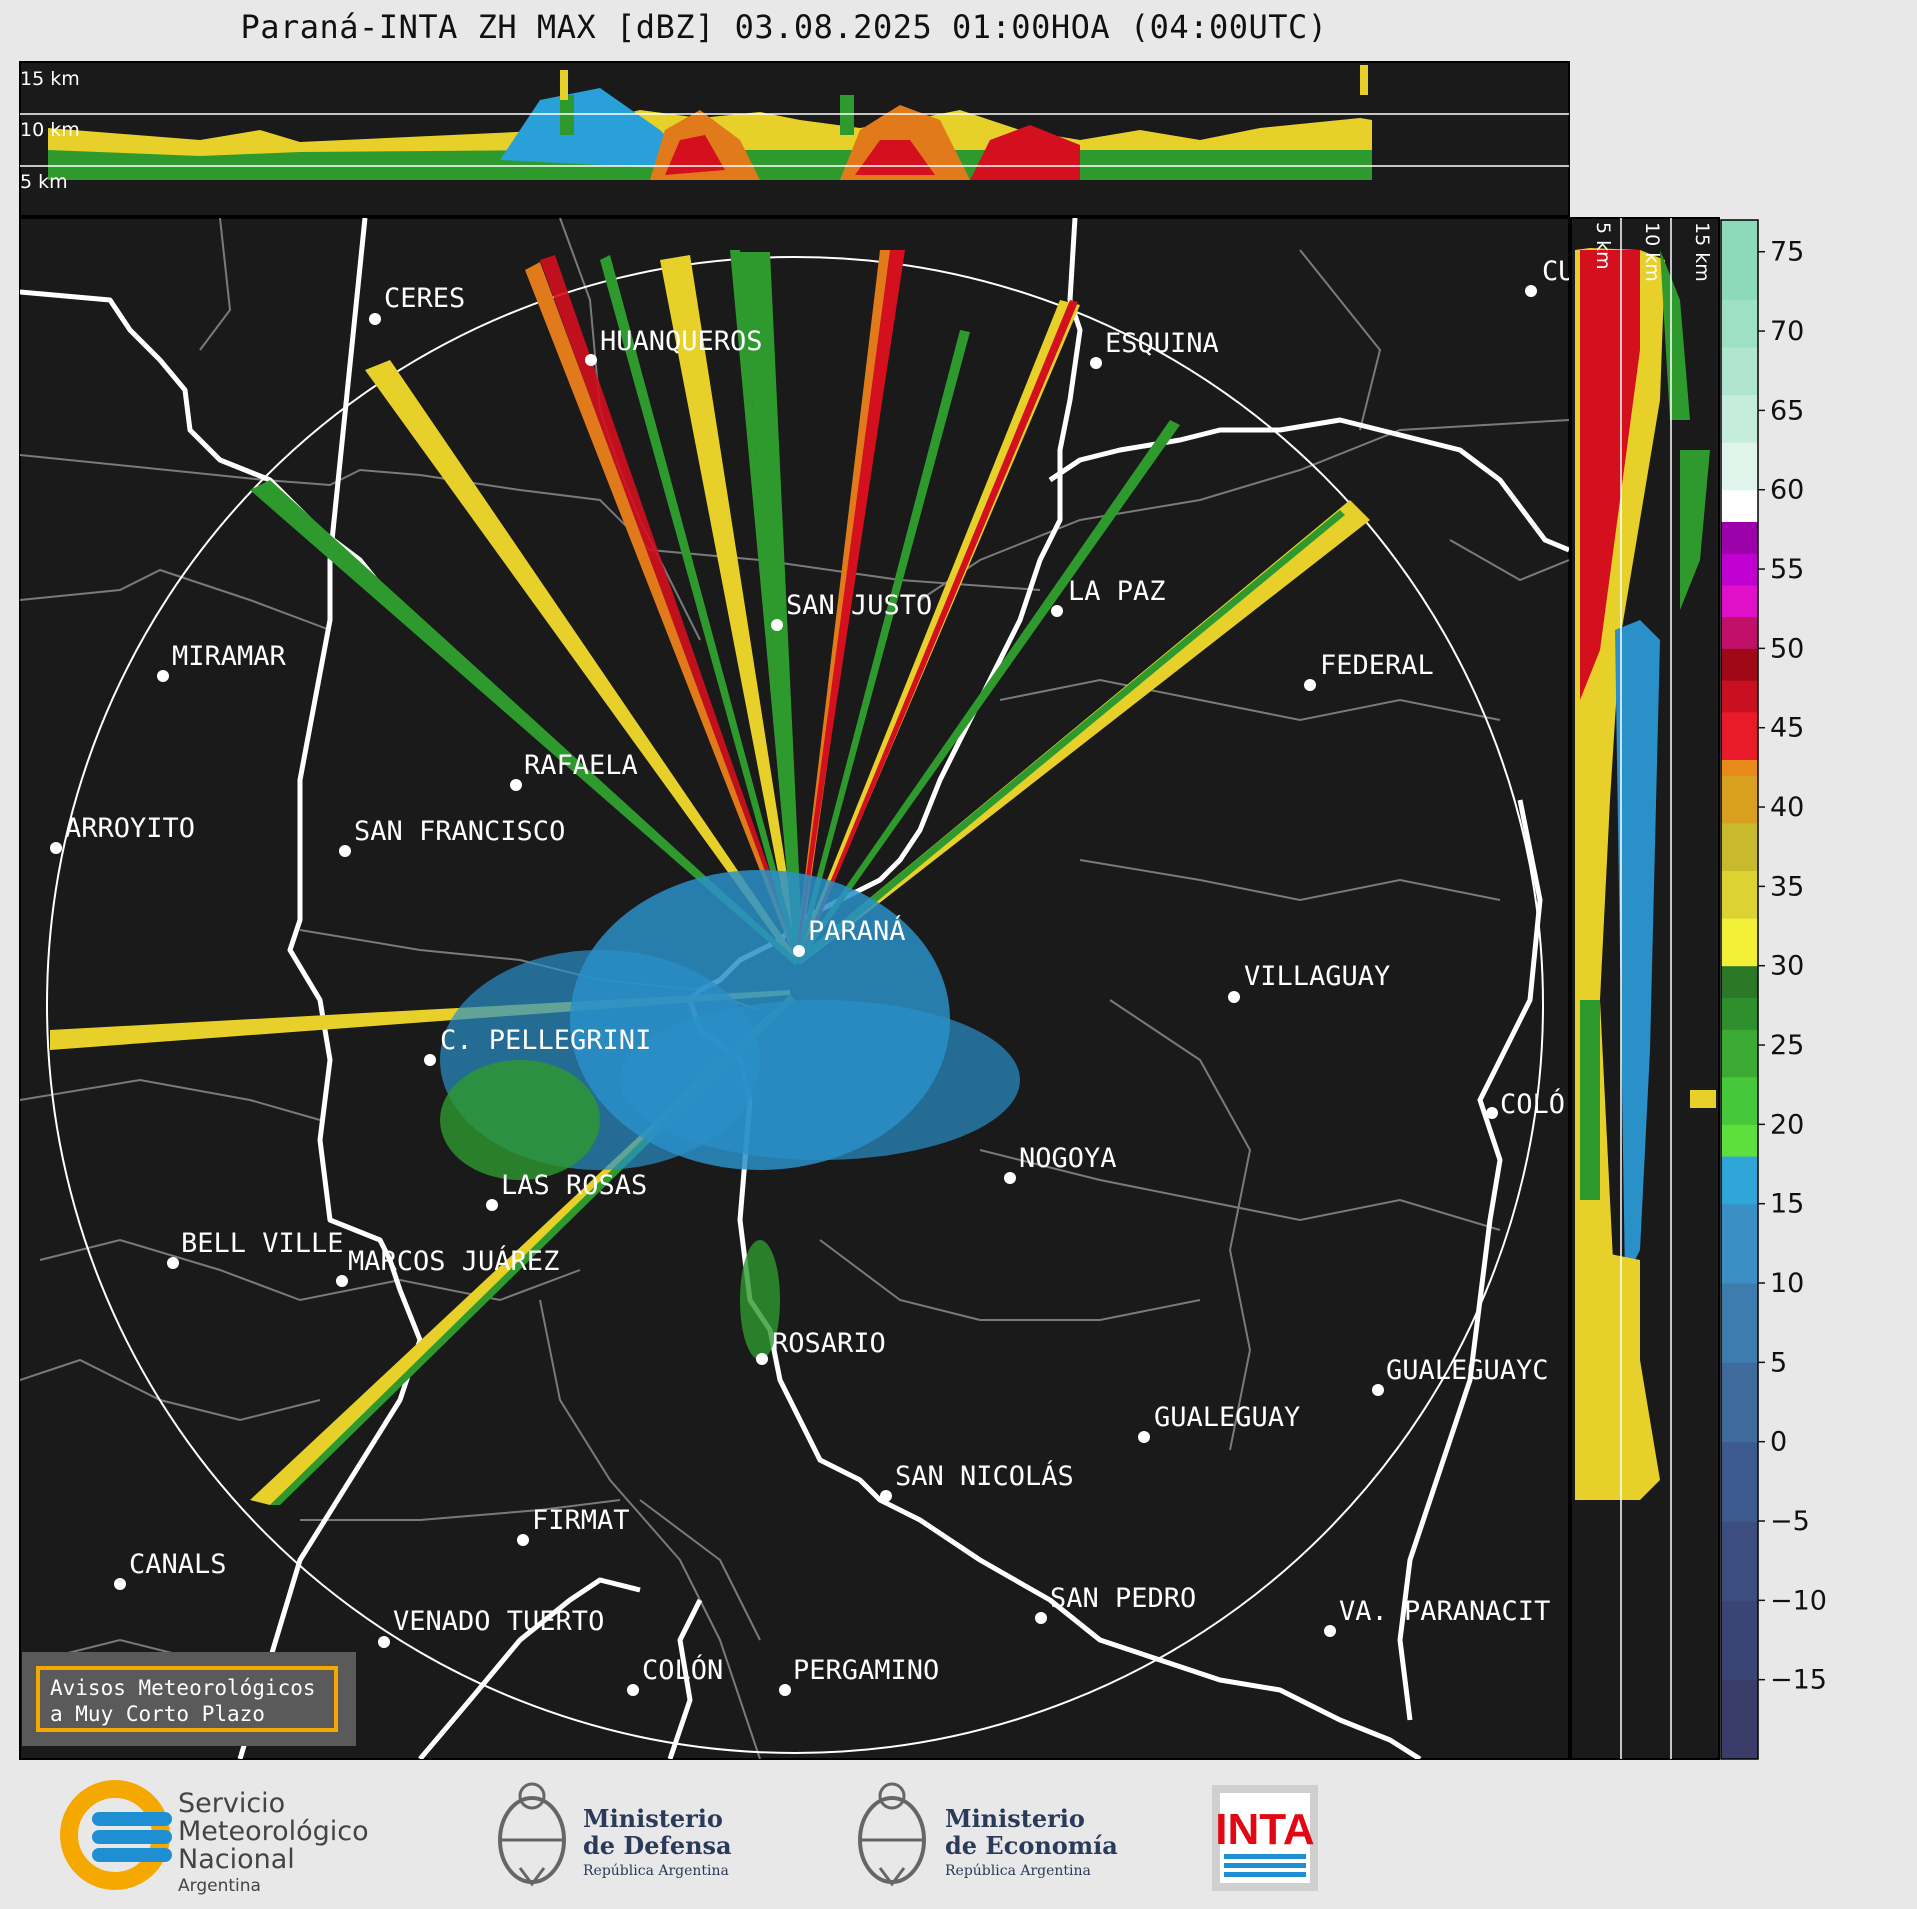 This screenshot has height=1909, width=1917. What do you see at coordinates (236, 1859) in the screenshot?
I see `smn-line-3: Nacional` at bounding box center [236, 1859].